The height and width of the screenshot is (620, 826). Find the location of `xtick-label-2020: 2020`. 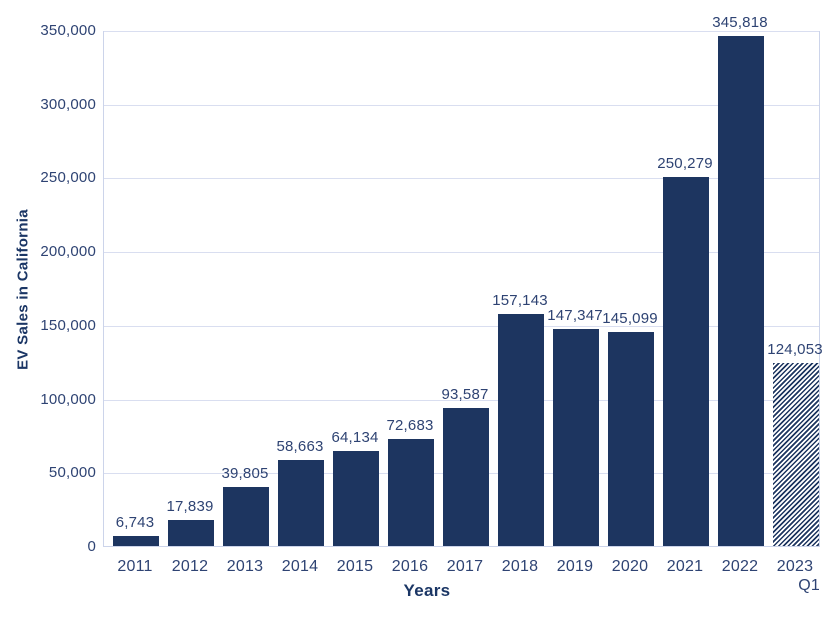

xtick-label-2020: 2020 is located at coordinates (630, 566).